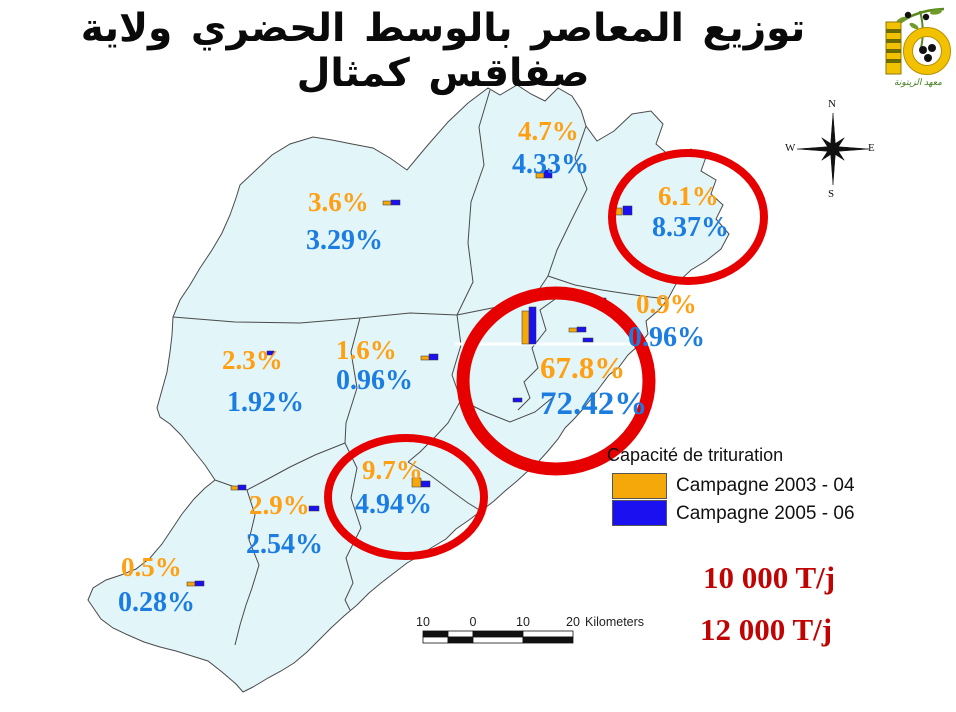 Image resolution: width=956 pixels, height=712 pixels. Describe the element at coordinates (871, 148) in the screenshot. I see `compass-label-east: E` at that location.